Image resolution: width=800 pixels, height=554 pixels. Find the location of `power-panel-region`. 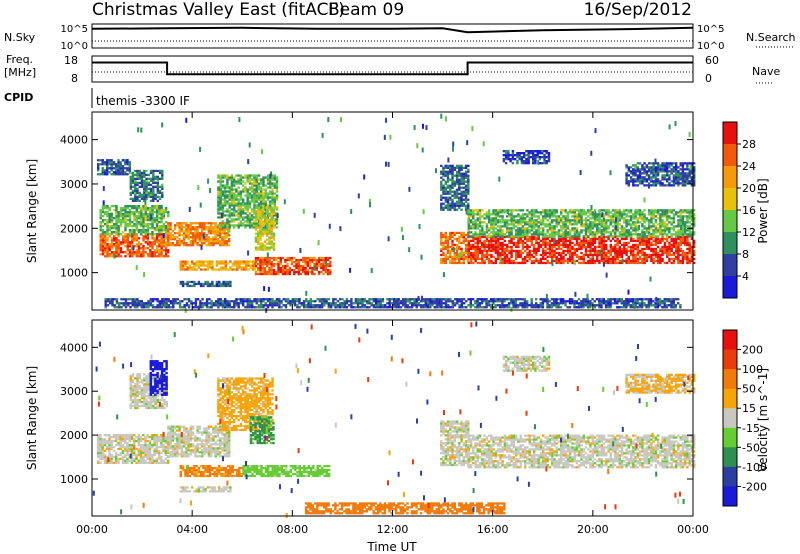

power-panel-region is located at coordinates (581, 250).